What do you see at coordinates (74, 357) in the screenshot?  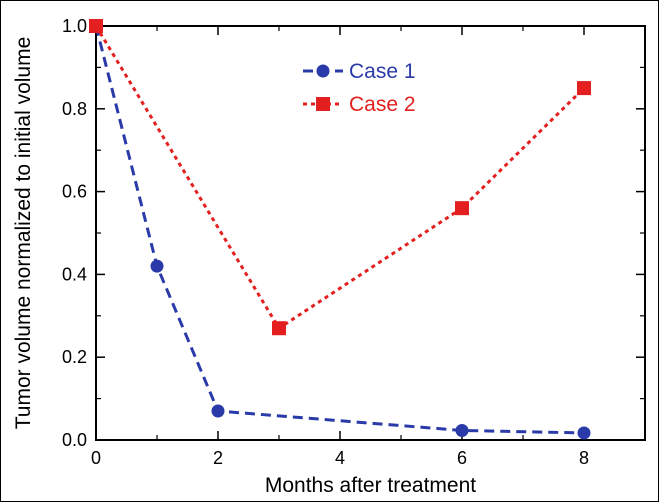 I see `y-tick-label: 0.2` at bounding box center [74, 357].